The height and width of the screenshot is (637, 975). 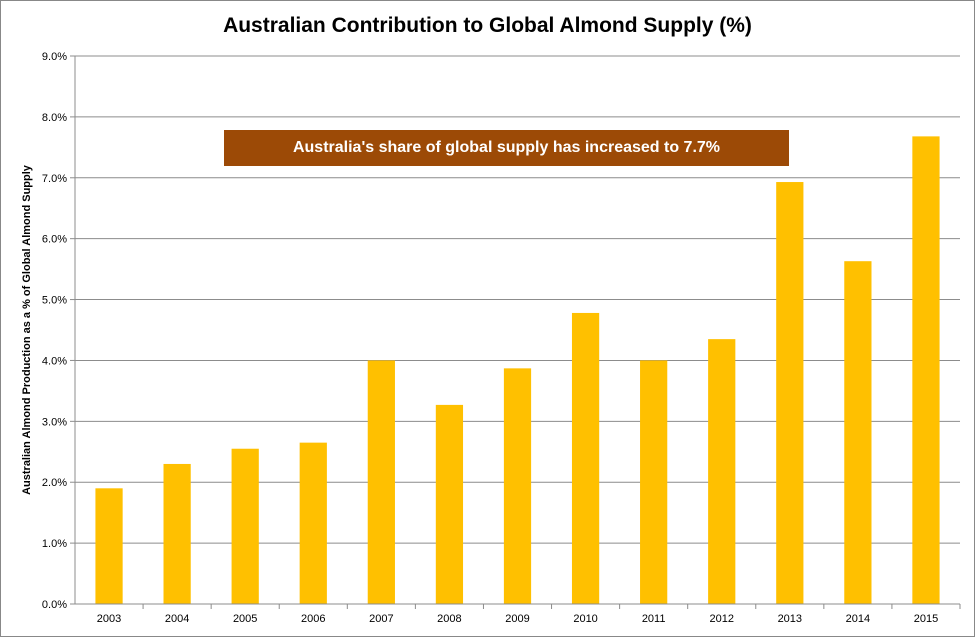 What do you see at coordinates (54, 331) in the screenshot?
I see `y-tick-labels: 0.0% 1.0% 2.0% 3.0% 4.0% 5.0% 6.0% 7.0% 8.0% 9.0%` at bounding box center [54, 331].